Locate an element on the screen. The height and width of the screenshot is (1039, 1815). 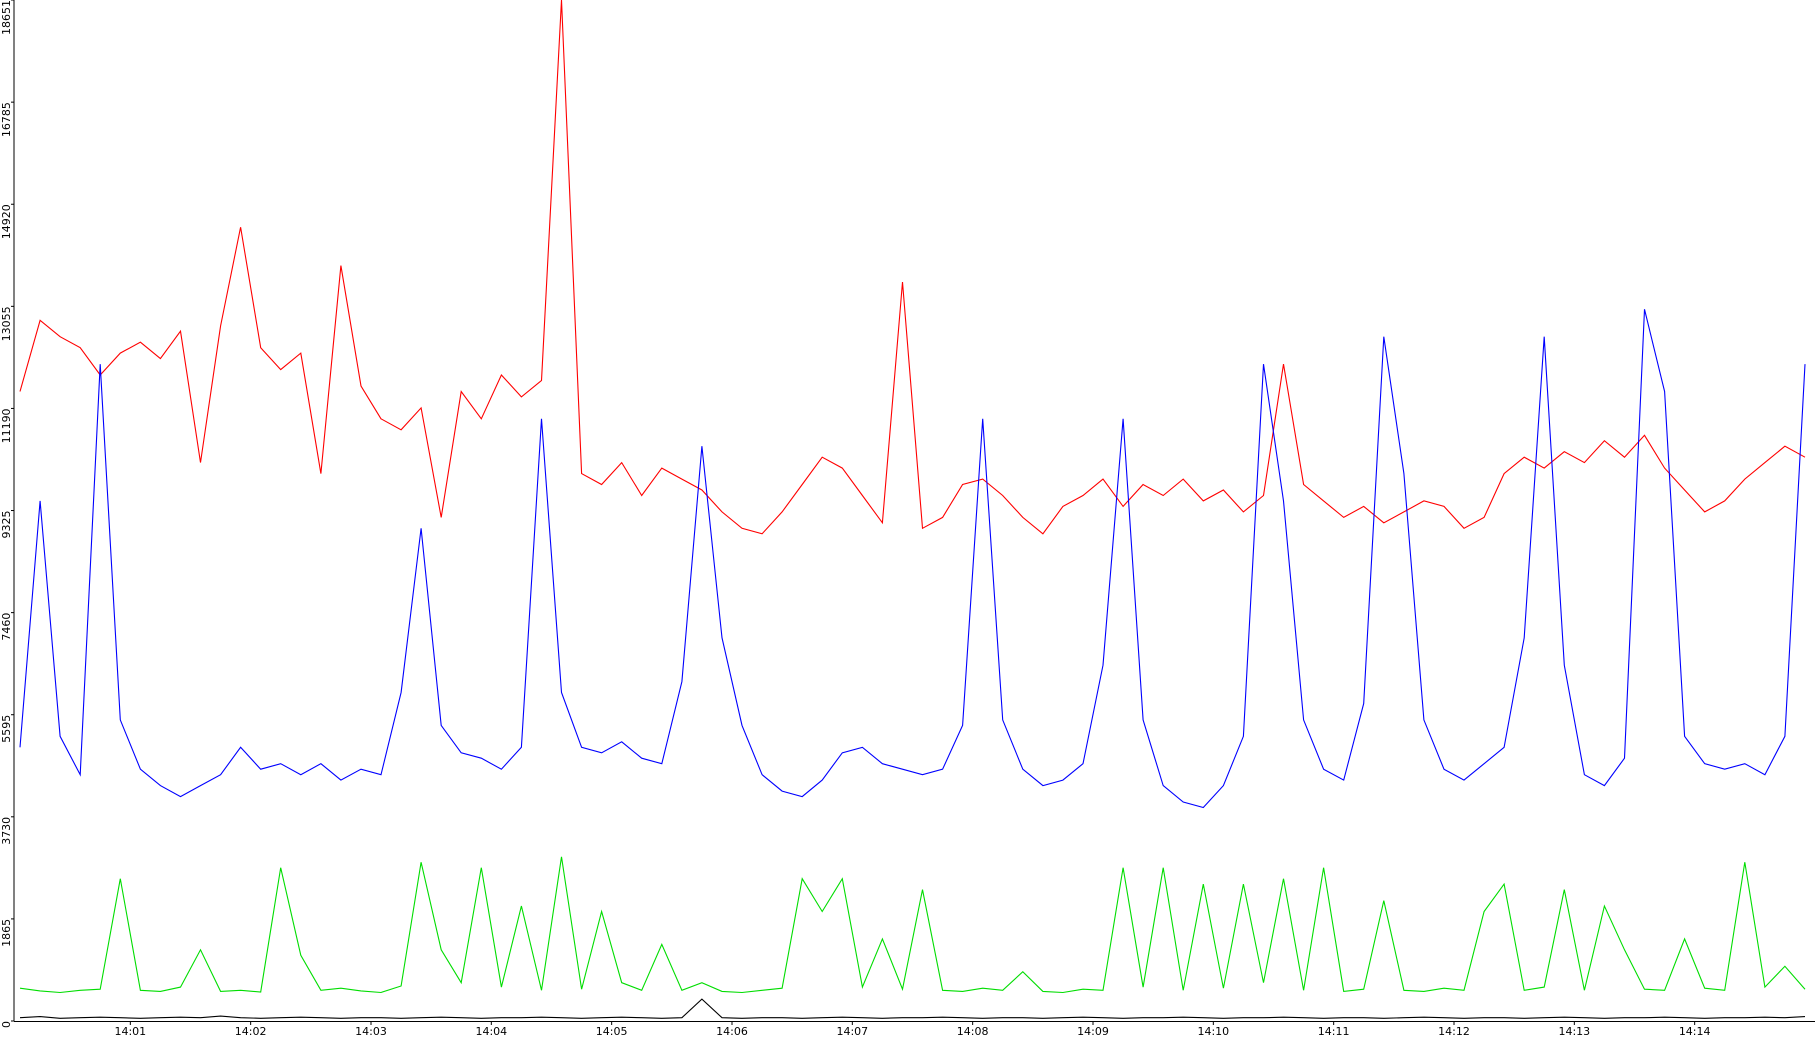
y-tick-label: 7460 is located at coordinates (6, 627).